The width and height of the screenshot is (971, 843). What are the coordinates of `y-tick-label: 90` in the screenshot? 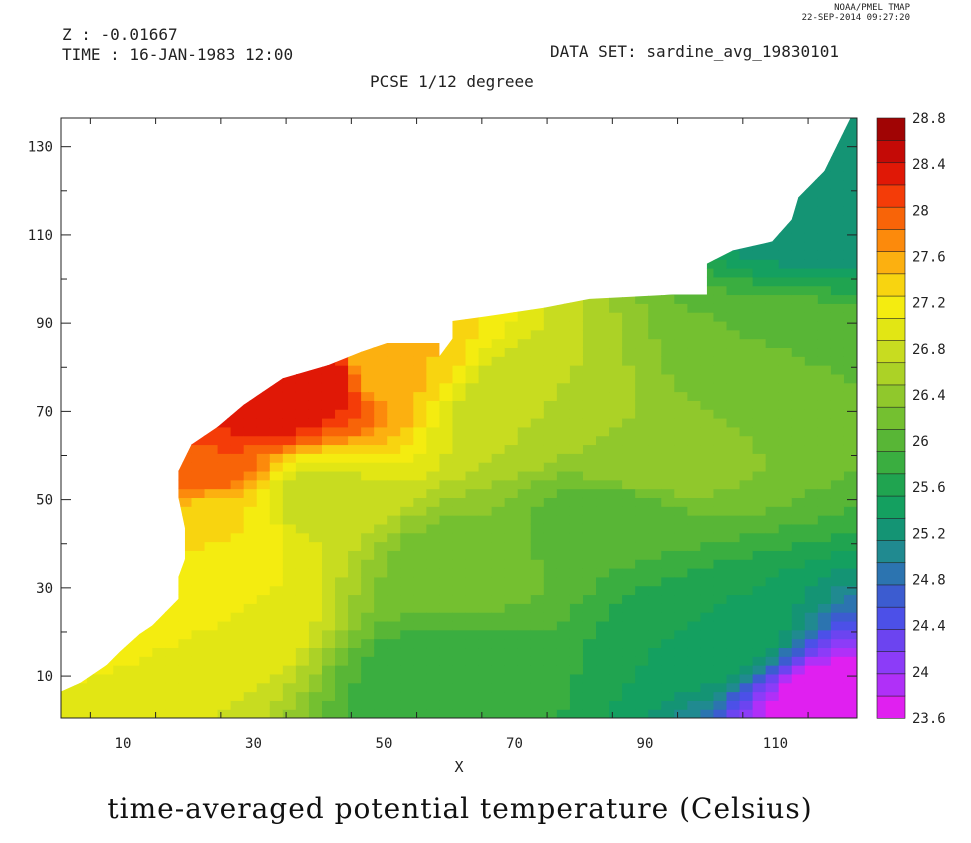 It's located at (44, 324).